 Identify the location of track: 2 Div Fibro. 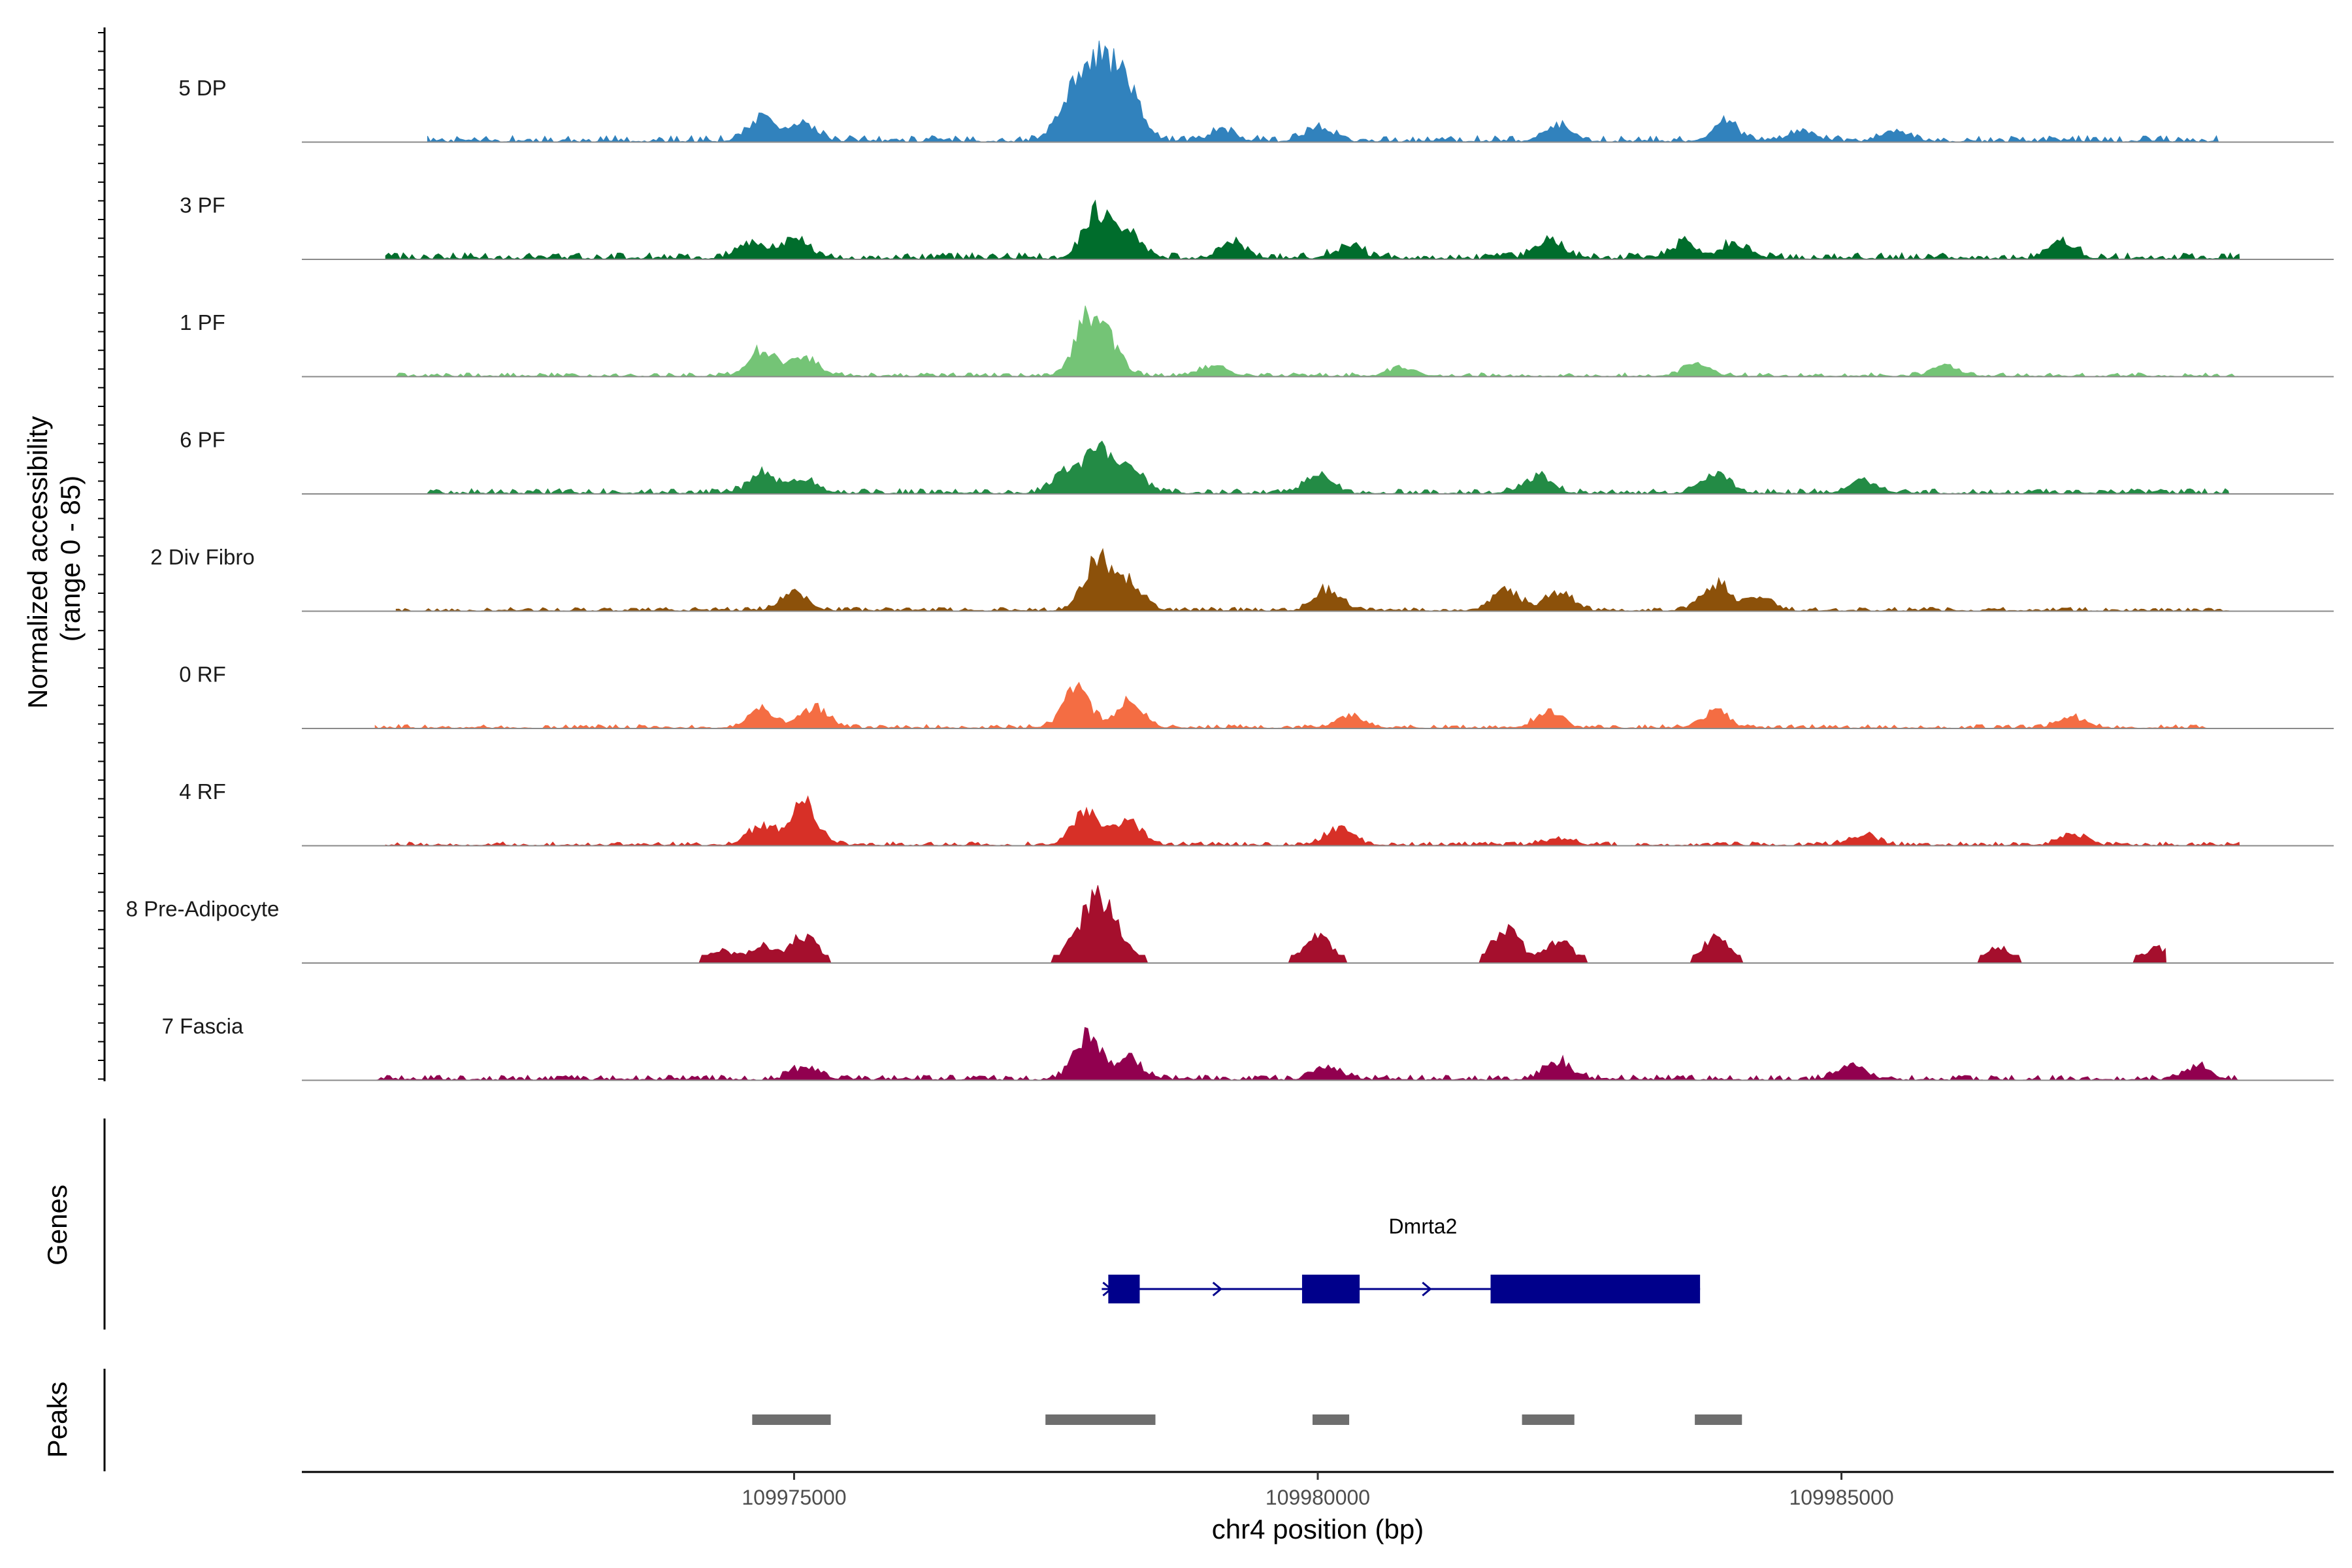
(1242, 578).